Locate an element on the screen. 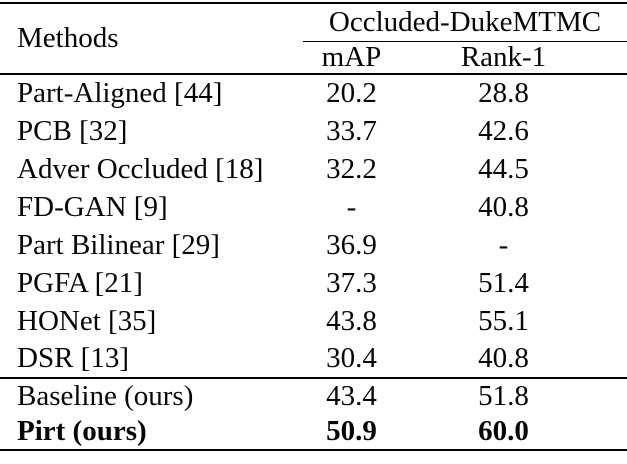 The image size is (627, 464). map-cell: 50.9 is located at coordinates (351, 431).